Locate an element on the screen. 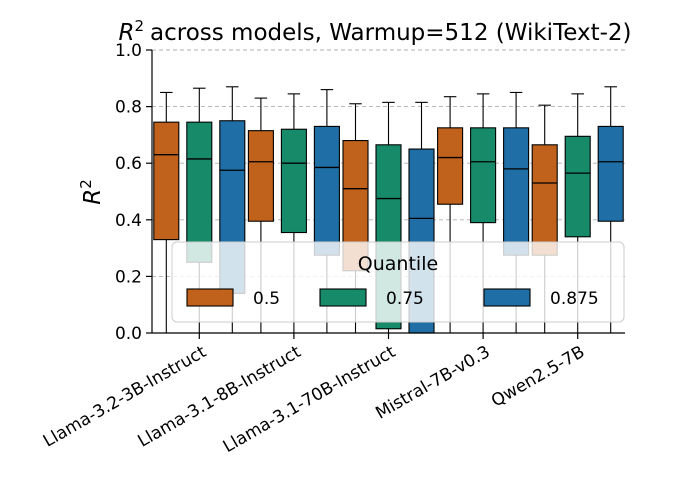 This screenshot has height=485, width=694. legend-label: 0.5 is located at coordinates (266, 299).